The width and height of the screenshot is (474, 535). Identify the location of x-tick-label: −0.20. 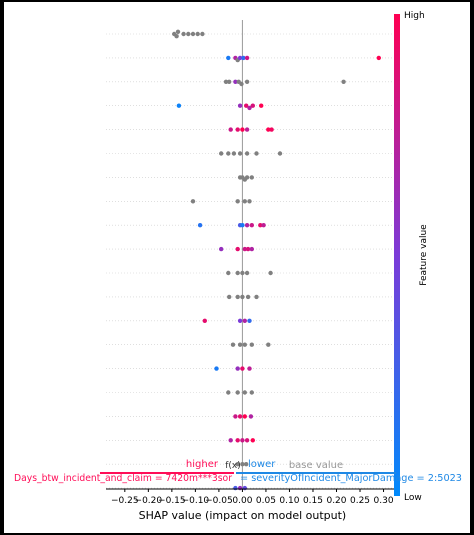
(149, 501).